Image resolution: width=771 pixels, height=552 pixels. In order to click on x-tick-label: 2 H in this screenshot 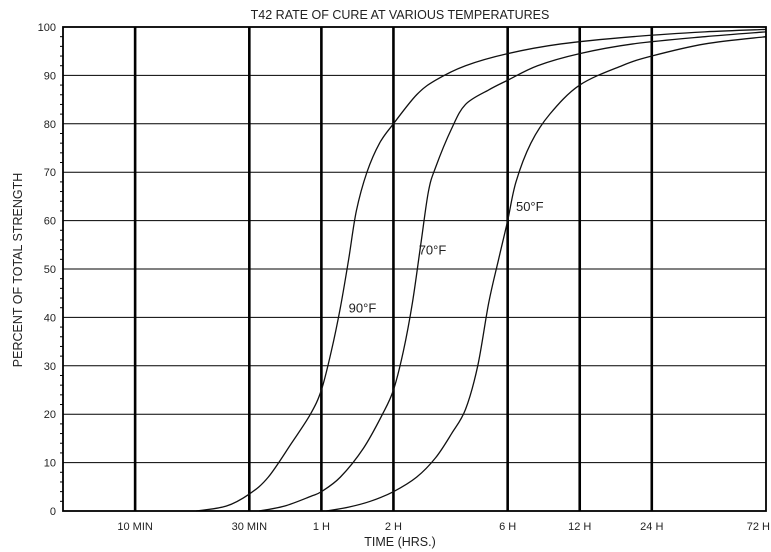, I will do `click(393, 527)`.